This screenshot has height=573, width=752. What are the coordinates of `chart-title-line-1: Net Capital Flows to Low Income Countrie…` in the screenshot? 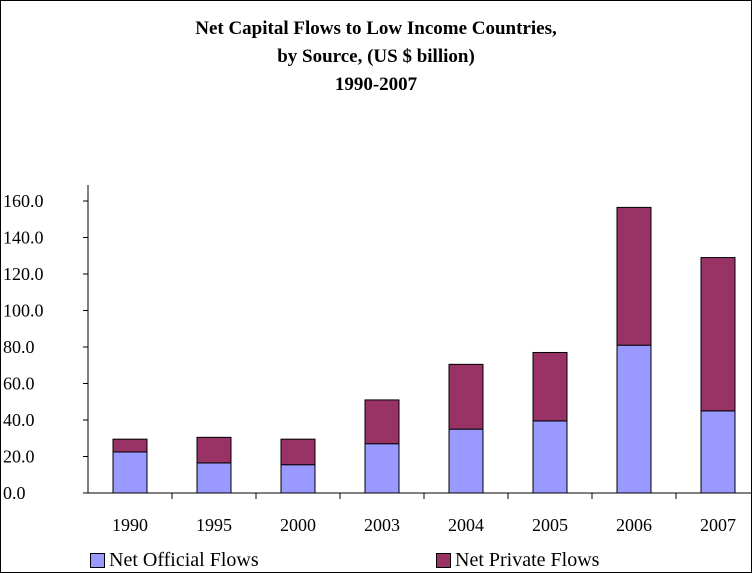 It's located at (376, 28).